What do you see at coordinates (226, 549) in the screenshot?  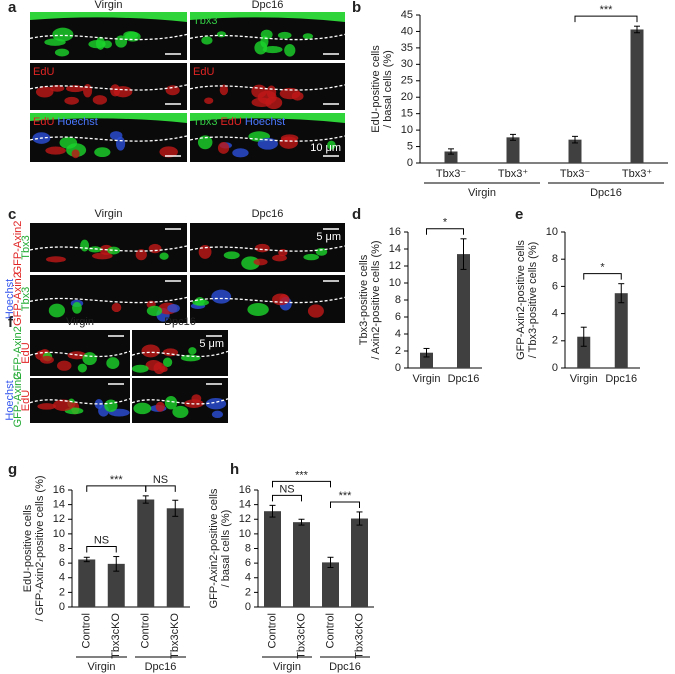 I see `y-axis-label: / basal cells (%)` at bounding box center [226, 549].